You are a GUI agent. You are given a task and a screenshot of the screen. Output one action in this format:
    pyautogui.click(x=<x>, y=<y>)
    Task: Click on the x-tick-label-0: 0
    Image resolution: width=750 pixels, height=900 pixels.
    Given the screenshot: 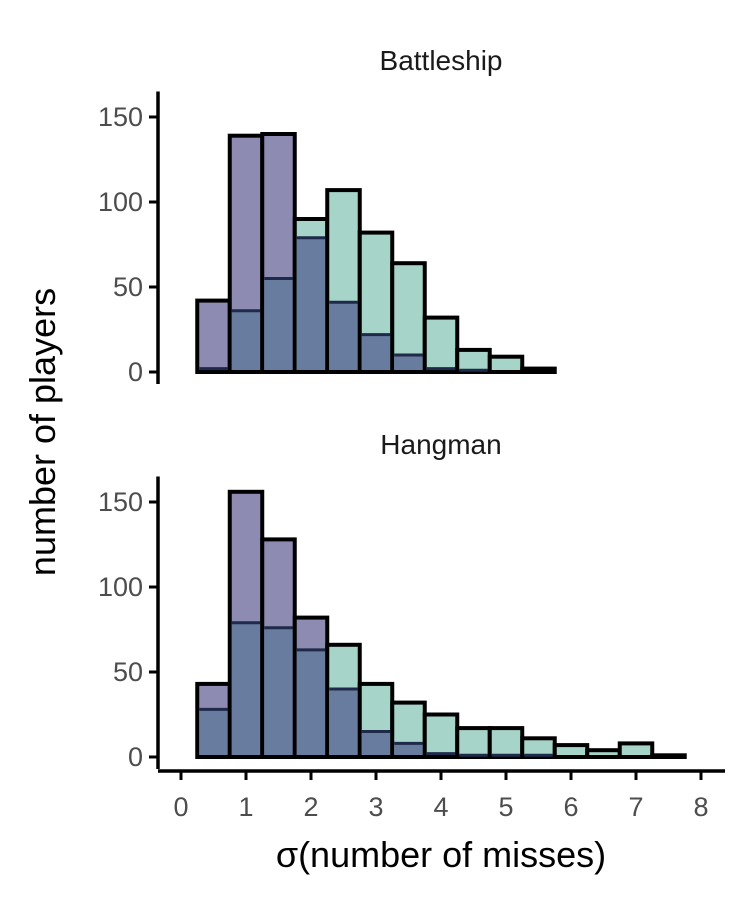 What is the action you would take?
    pyautogui.click(x=180, y=807)
    